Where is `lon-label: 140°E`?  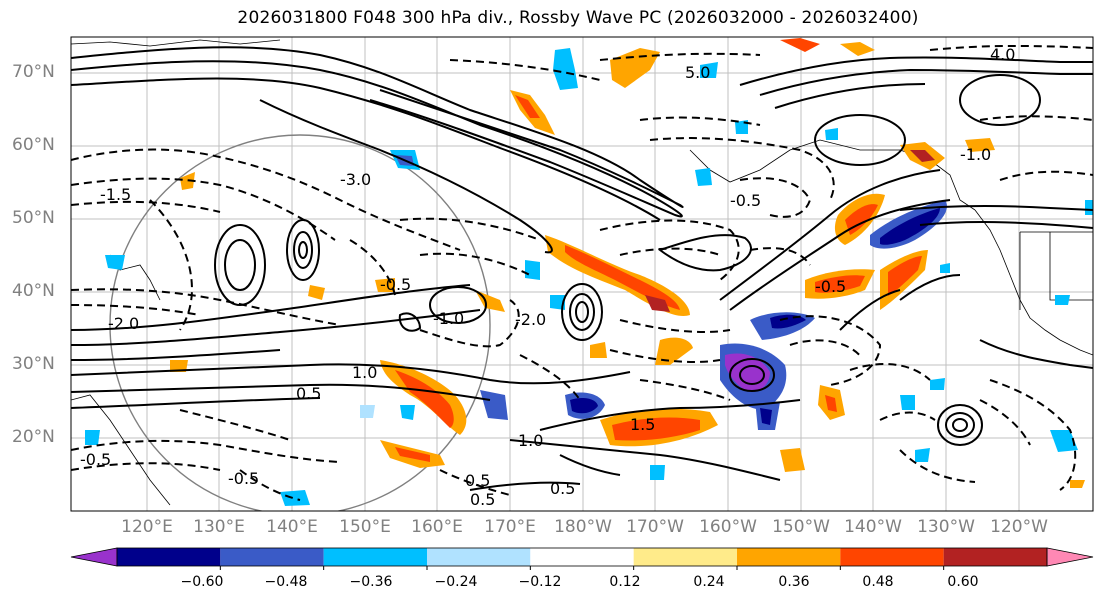
lon-label: 140°E is located at coordinates (292, 527).